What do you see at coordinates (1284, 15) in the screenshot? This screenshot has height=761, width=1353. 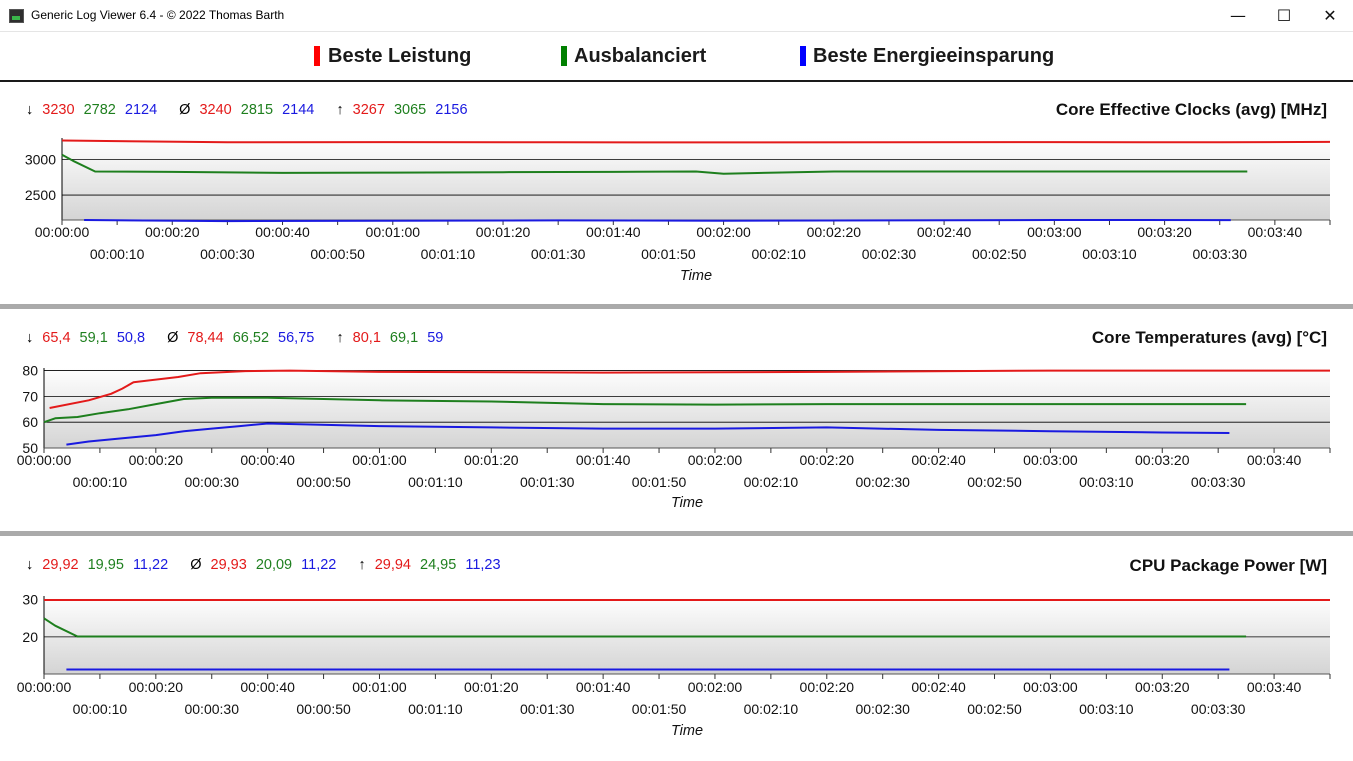 I see `maximize-button: ☐` at bounding box center [1284, 15].